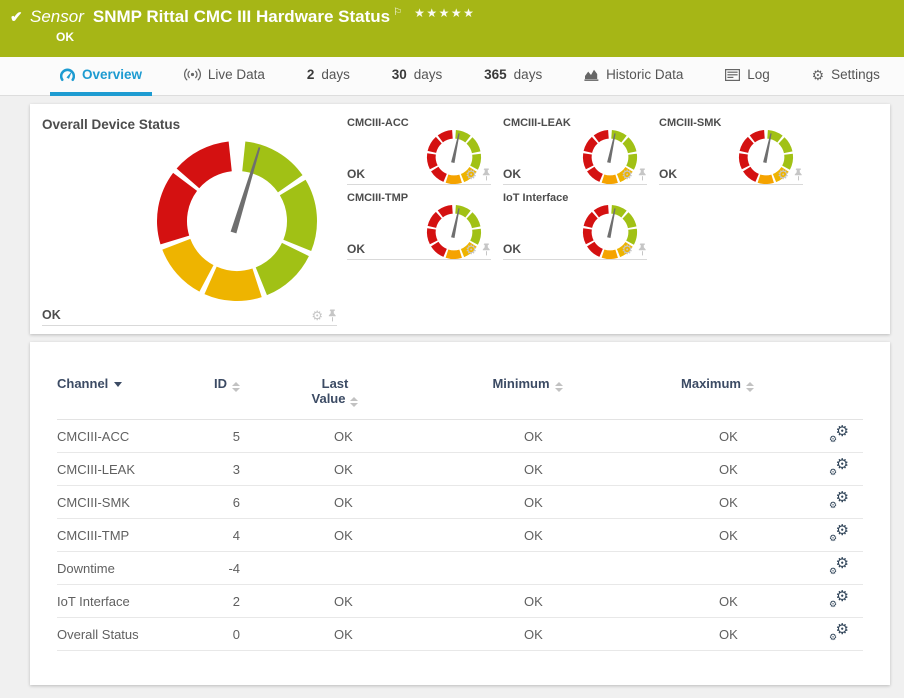 The image size is (904, 698). Describe the element at coordinates (93, 535) in the screenshot. I see `channel-name: CMCIII-TMP` at that location.